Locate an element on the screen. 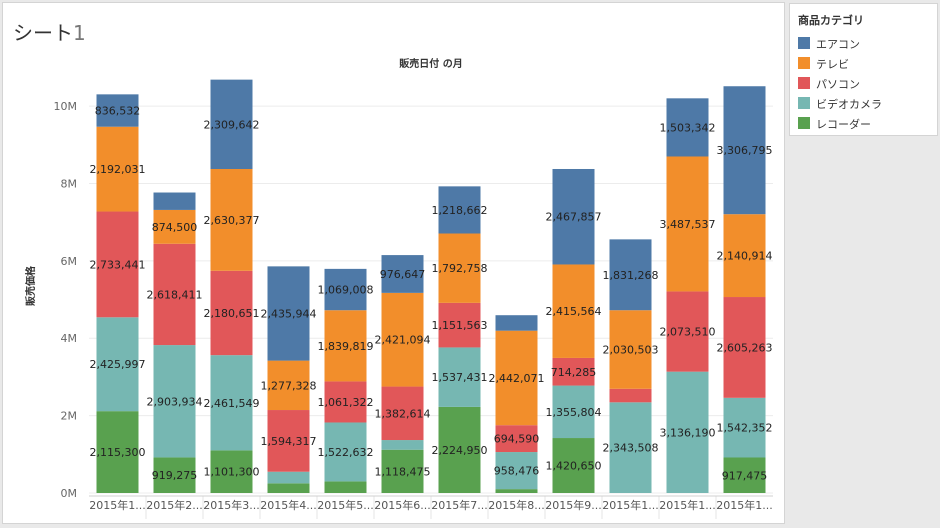 The height and width of the screenshot is (528, 940). data-label: 2,442,071 is located at coordinates (517, 378).